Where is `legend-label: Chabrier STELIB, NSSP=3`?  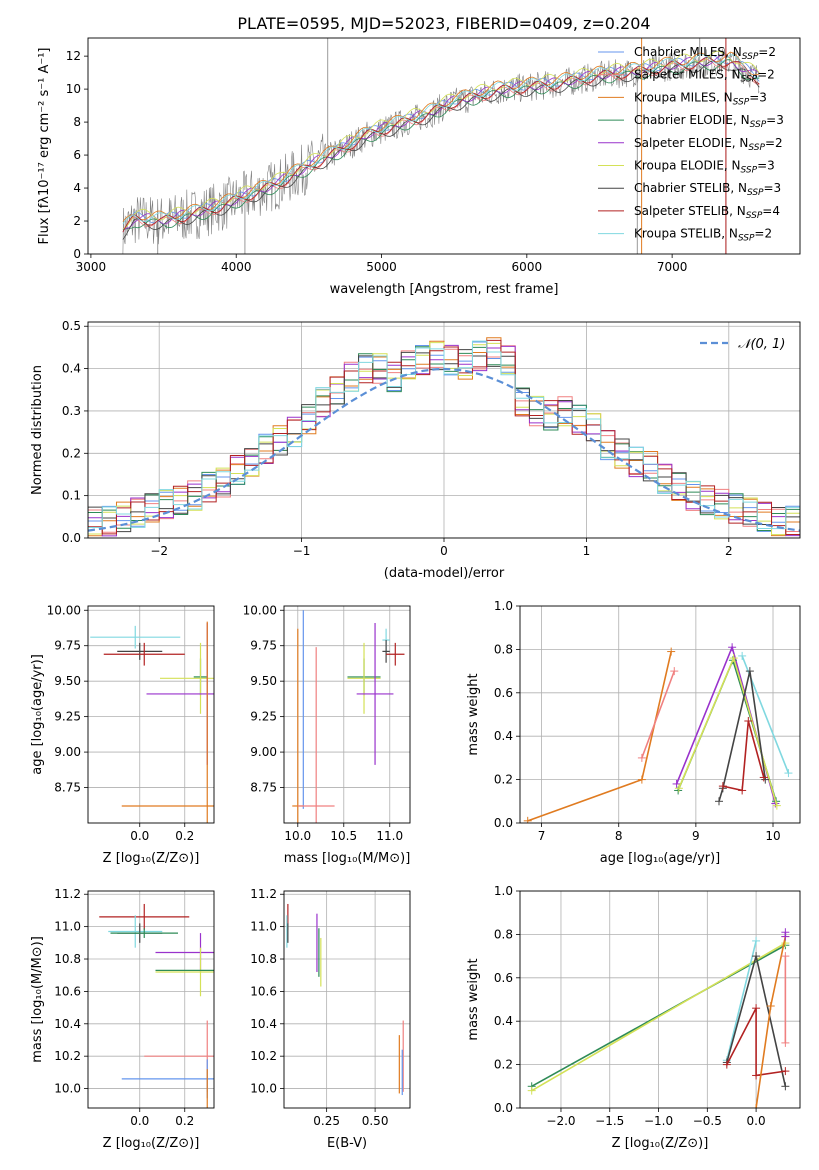
legend-label: Chabrier STELIB, NSSP=3 is located at coordinates (707, 189).